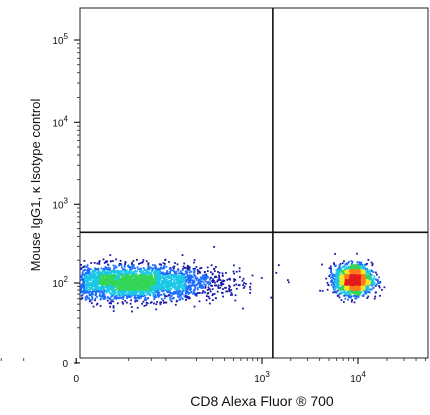 The height and width of the screenshot is (415, 430). I want to click on y-axis-title: Mouse IgG1, κ Isotype control, so click(35, 185).